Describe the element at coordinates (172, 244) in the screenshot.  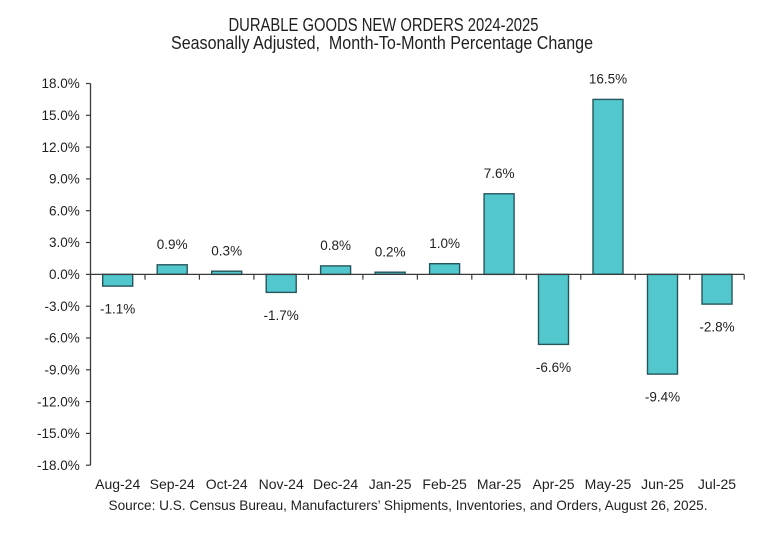
I see `svg-text: 0.9%` at that location.